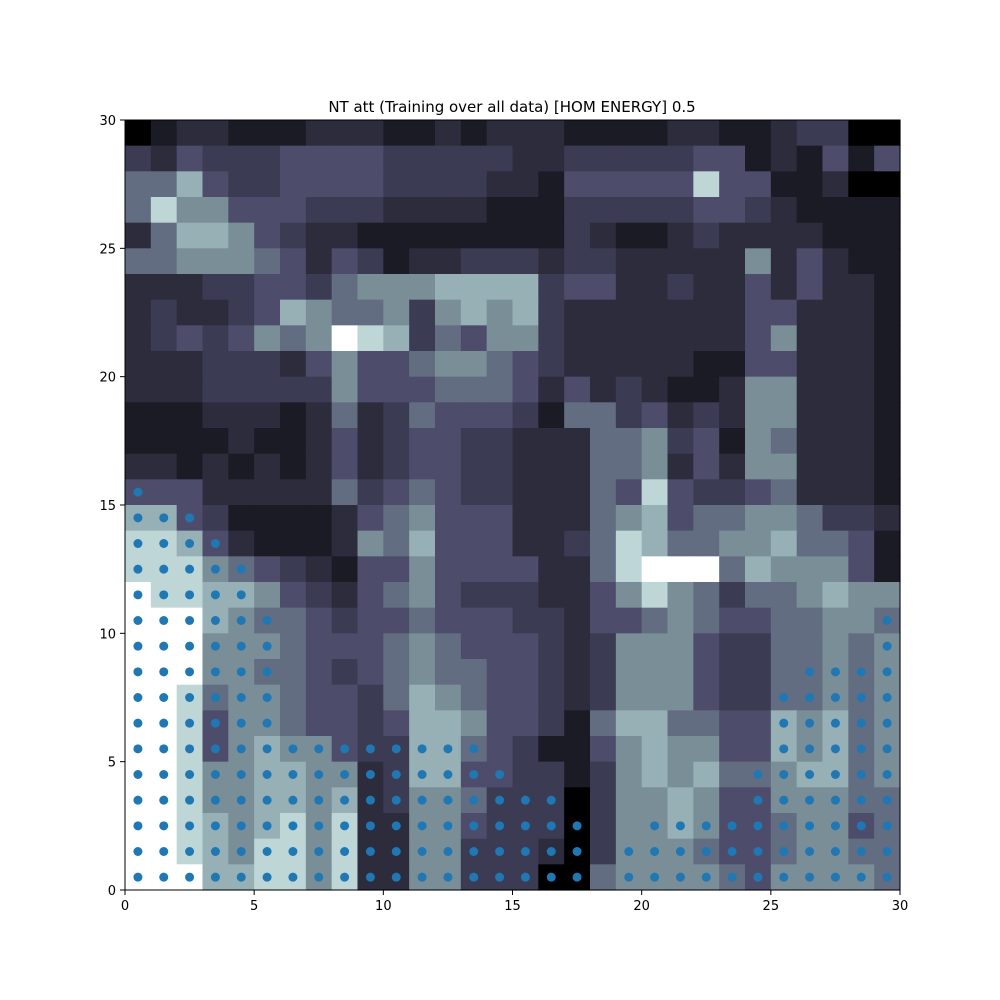 This screenshot has width=1000, height=1000. I want to click on x-tick-label: 30, so click(900, 906).